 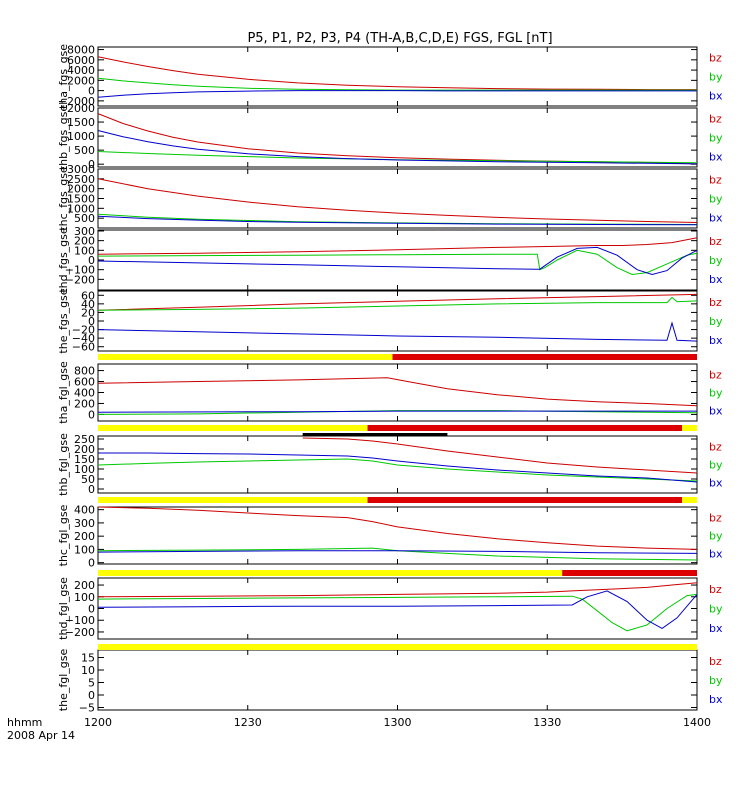 What do you see at coordinates (63, 464) in the screenshot?
I see `y-axis-label: thb_fgl_gse` at bounding box center [63, 464].